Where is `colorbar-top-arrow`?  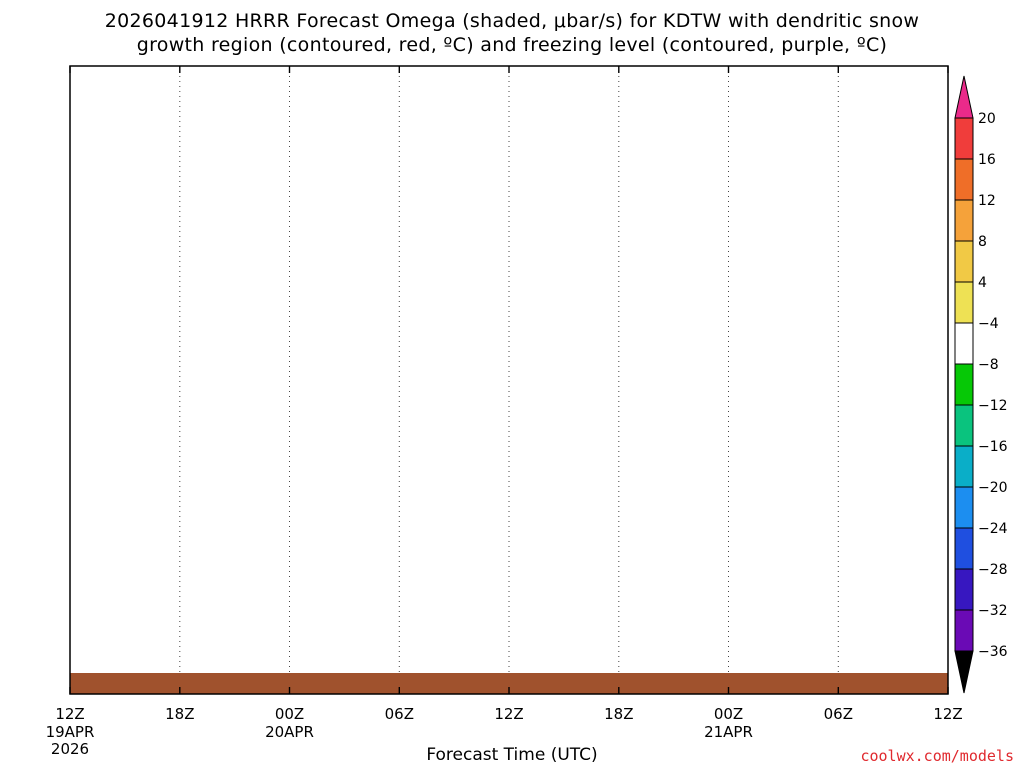 colorbar-top-arrow is located at coordinates (964, 97).